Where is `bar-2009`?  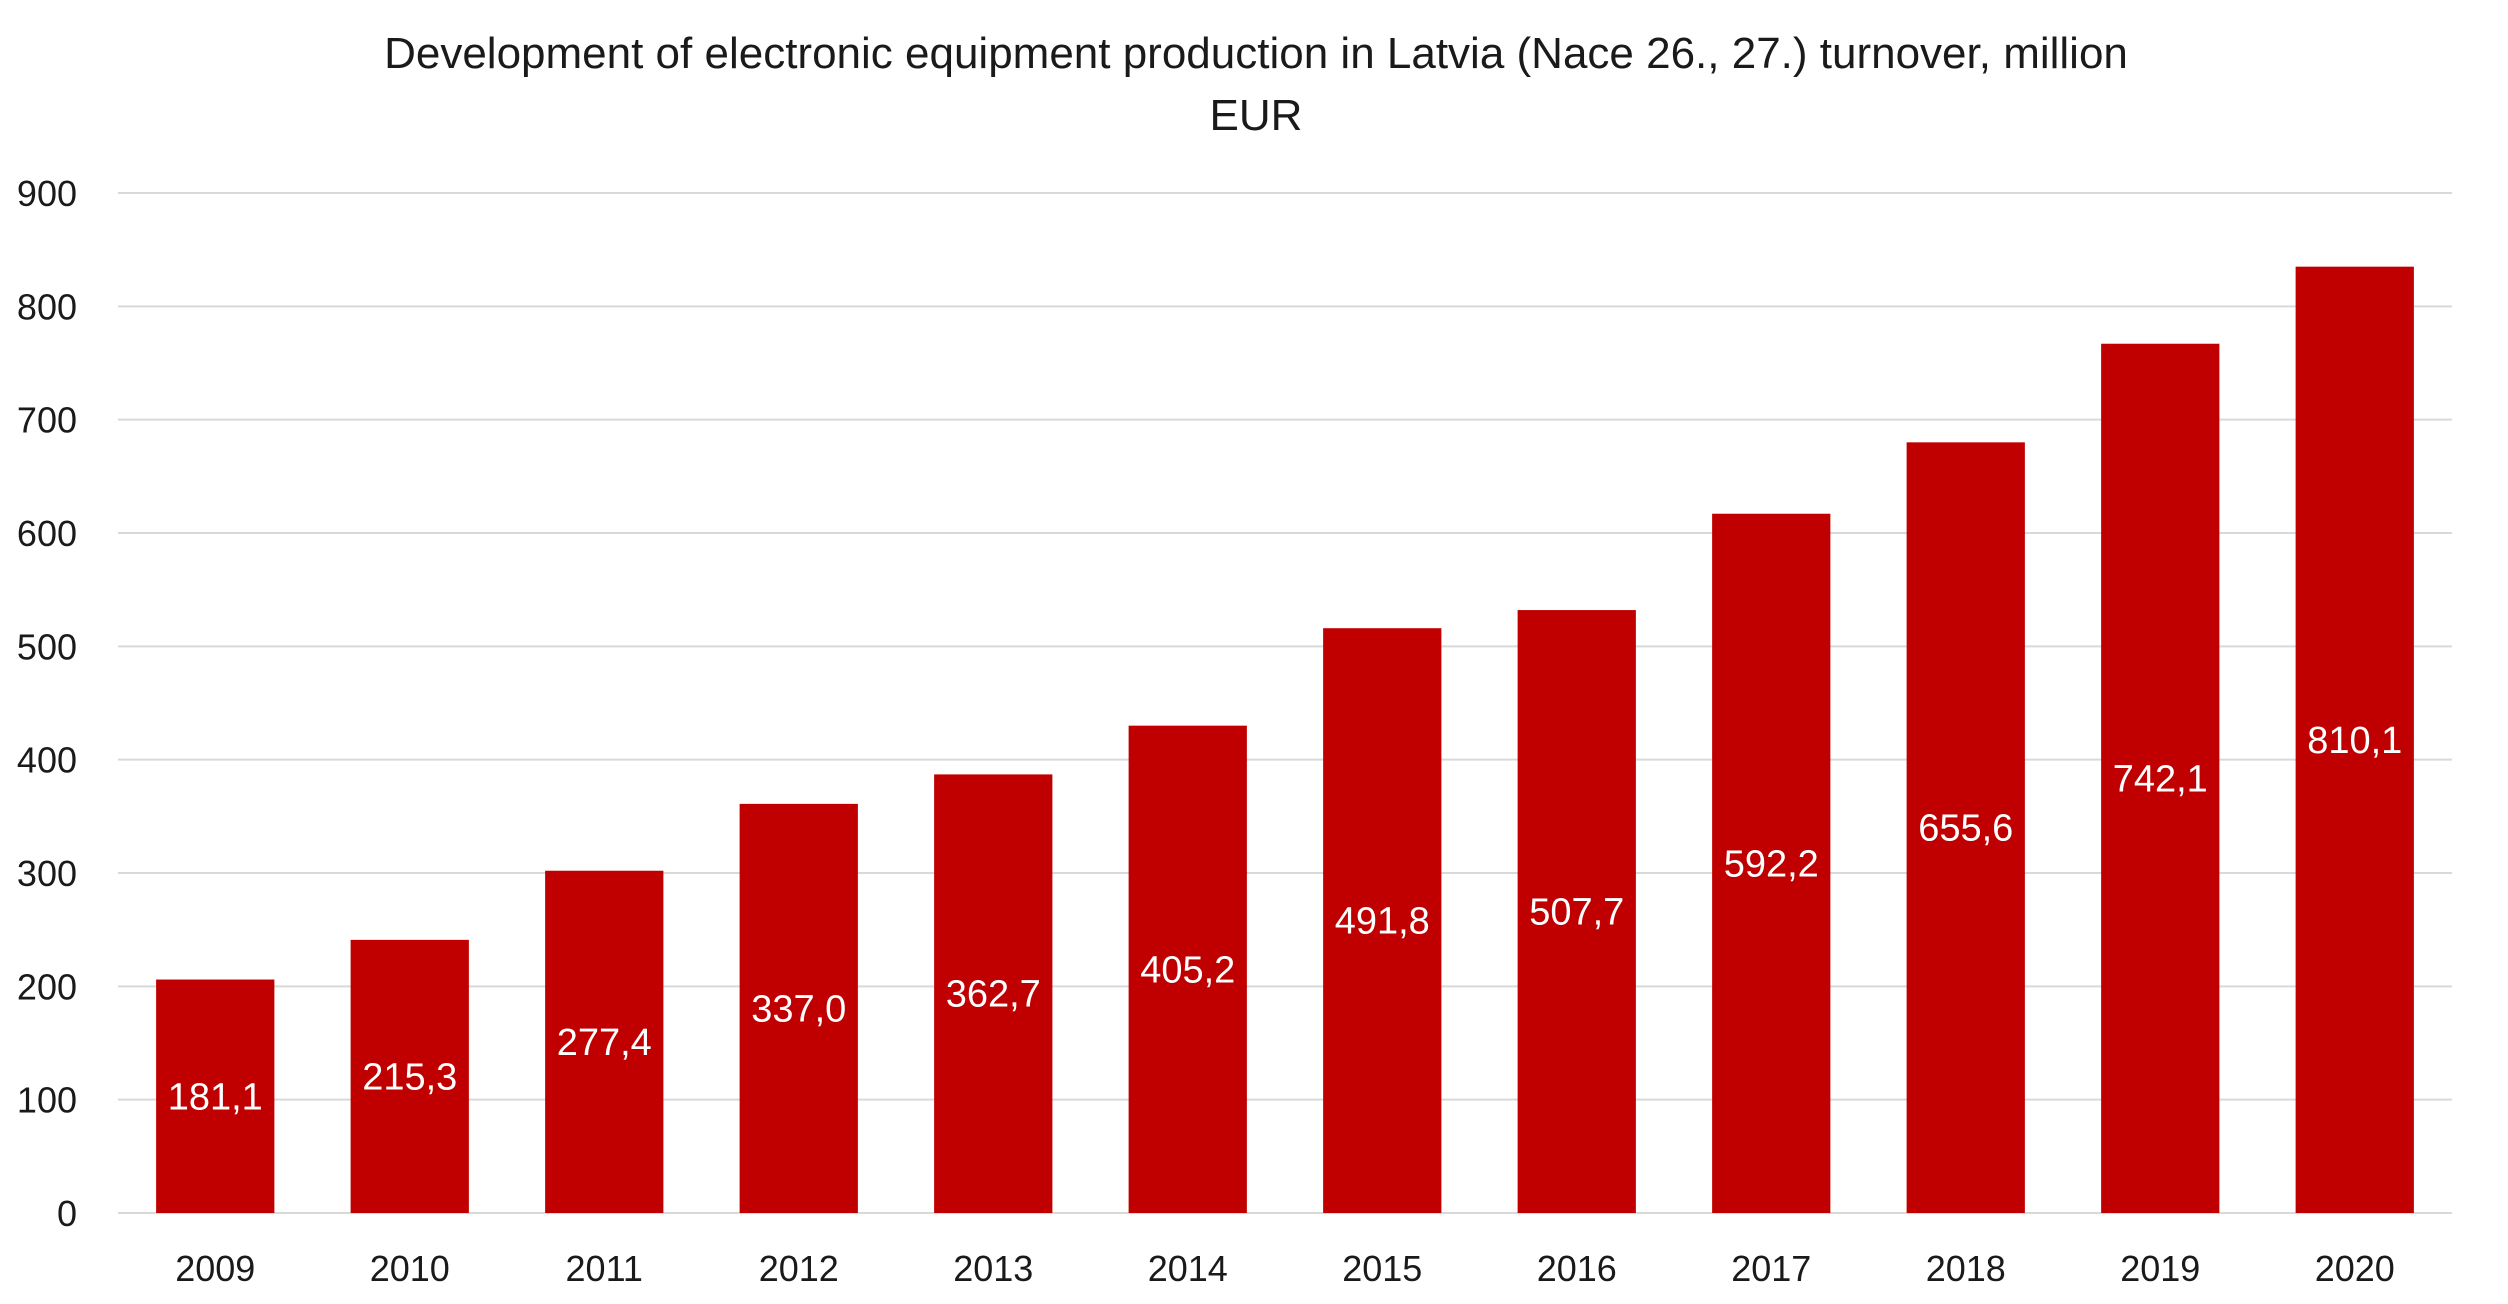 bar-2009 is located at coordinates (215, 1096).